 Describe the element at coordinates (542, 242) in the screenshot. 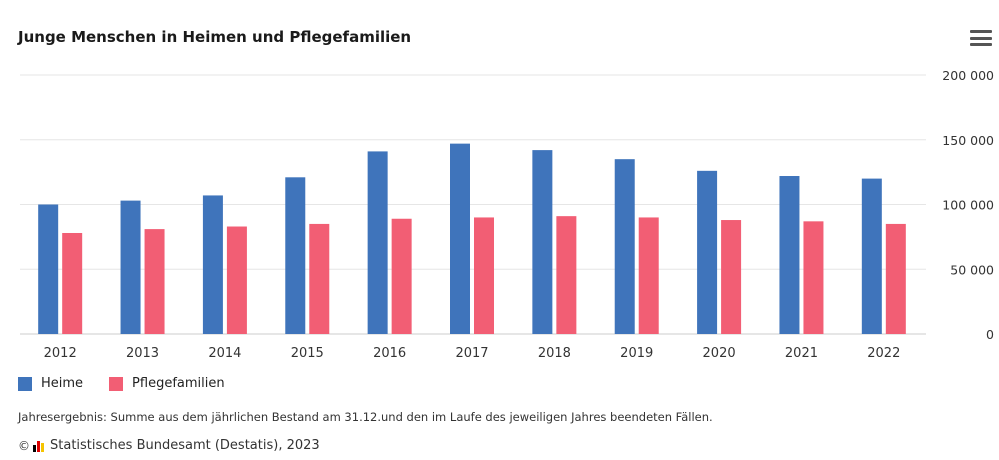

I see `bar-heime-2018` at that location.